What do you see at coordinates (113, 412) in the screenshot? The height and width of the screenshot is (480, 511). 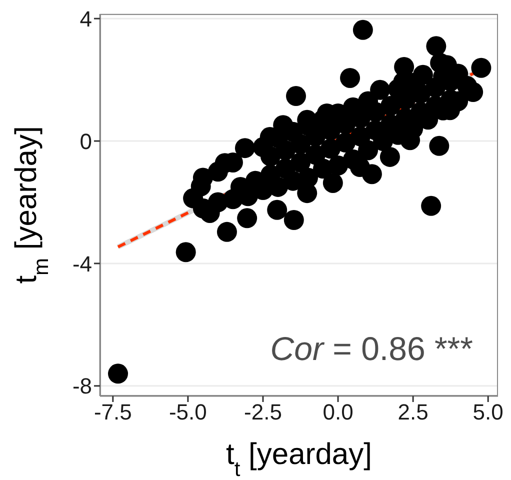 I see `x-tick-label: -7.5` at bounding box center [113, 412].